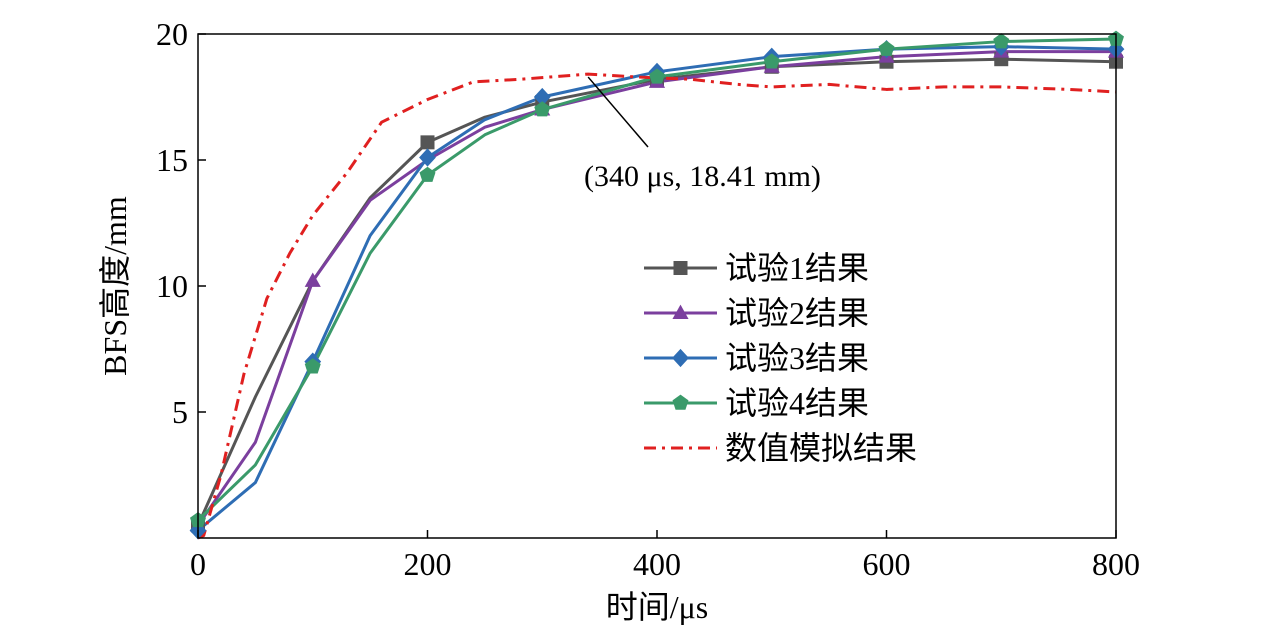 The image size is (1276, 643). What do you see at coordinates (180, 412) in the screenshot?
I see `y-tick-label: 5` at bounding box center [180, 412].